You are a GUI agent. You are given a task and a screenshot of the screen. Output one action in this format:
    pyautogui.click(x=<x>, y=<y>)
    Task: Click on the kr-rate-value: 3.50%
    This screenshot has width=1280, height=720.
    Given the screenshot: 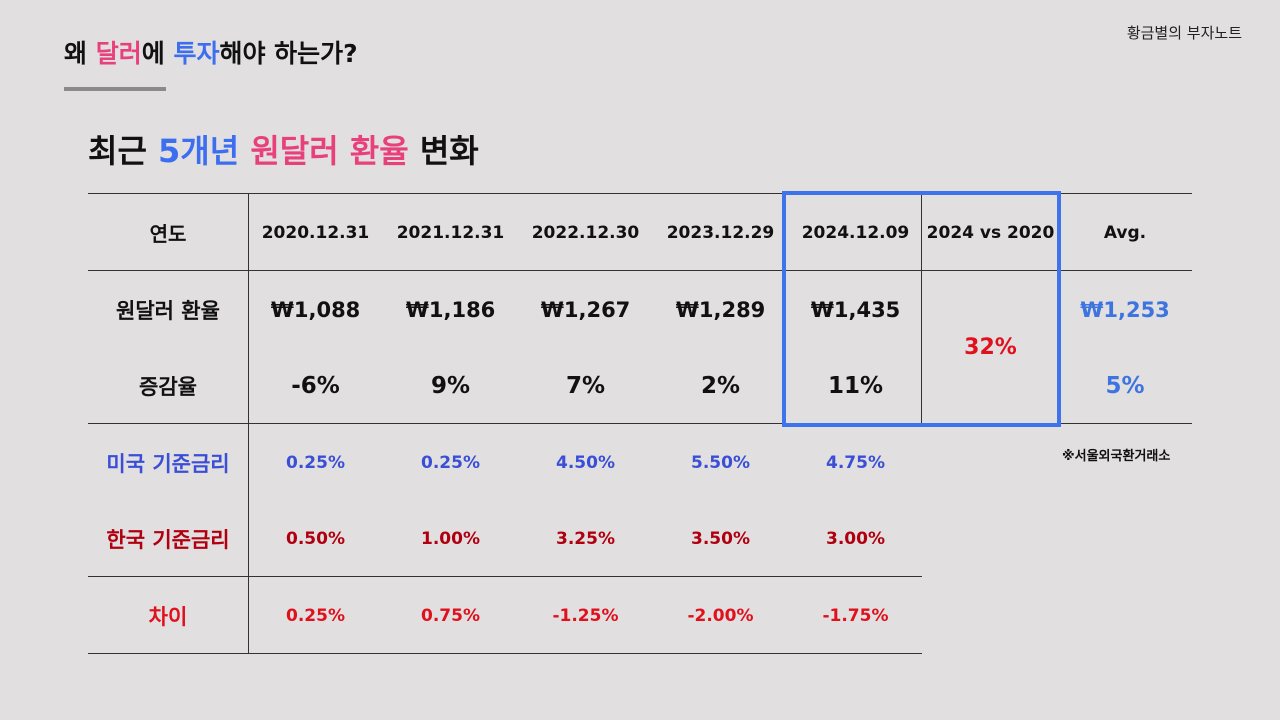 What is the action you would take?
    pyautogui.click(x=720, y=538)
    